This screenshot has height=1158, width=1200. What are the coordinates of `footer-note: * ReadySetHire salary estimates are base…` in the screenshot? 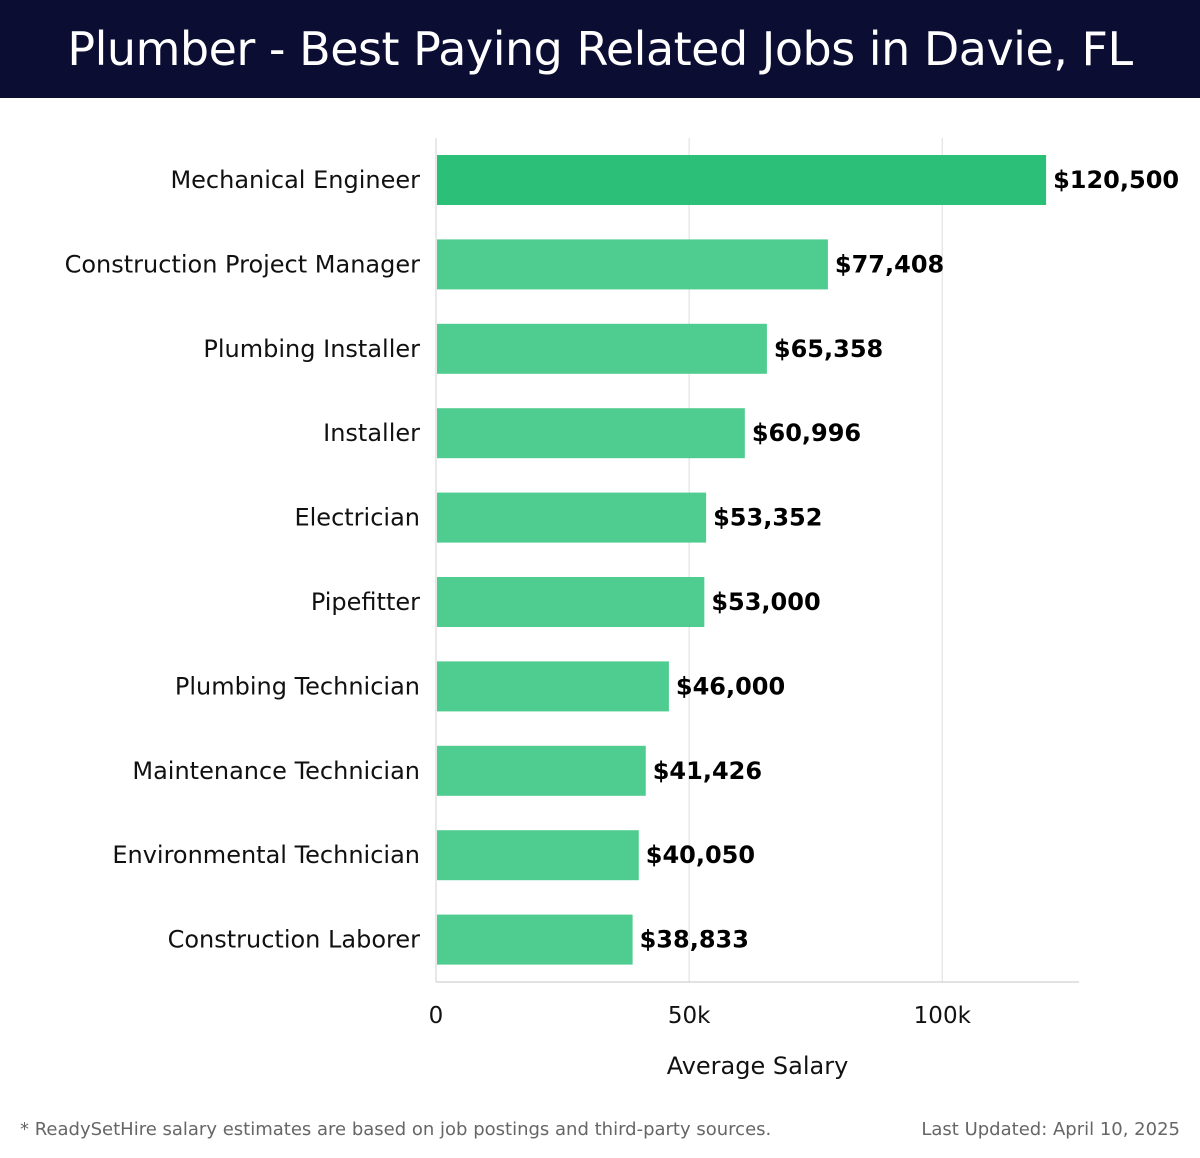 It's located at (396, 1129).